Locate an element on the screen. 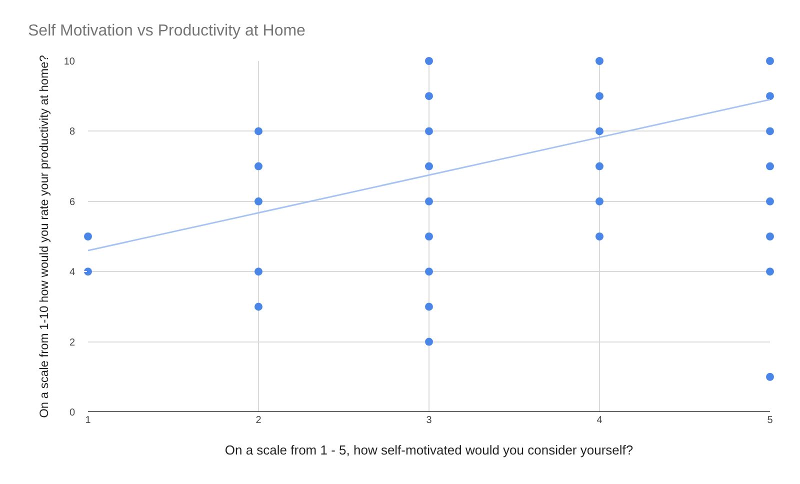 The height and width of the screenshot is (484, 800). x-axis-title: On a scale from 1 - 5, how self-motivated would you consider yourself? is located at coordinates (429, 450).